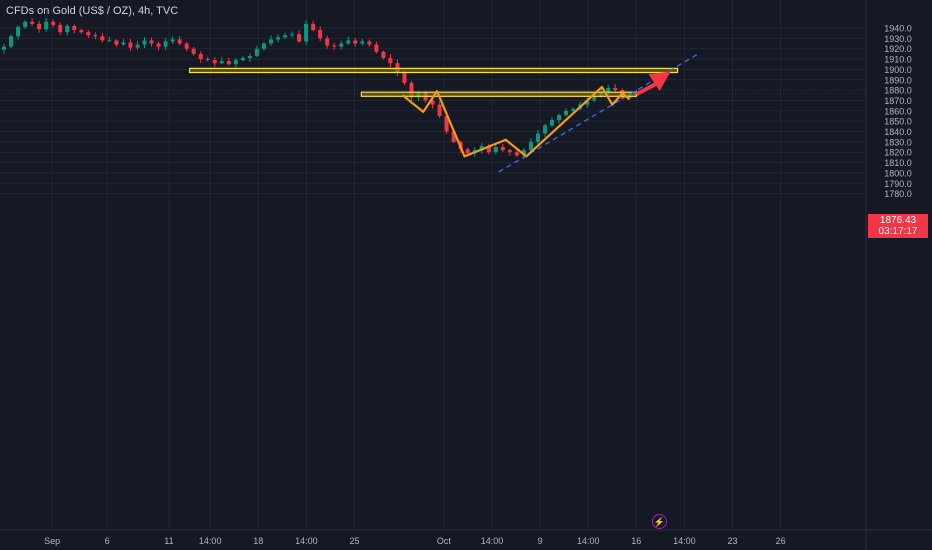 This screenshot has width=932, height=550. What do you see at coordinates (898, 70) in the screenshot?
I see `price-tick-label: 1900.0` at bounding box center [898, 70].